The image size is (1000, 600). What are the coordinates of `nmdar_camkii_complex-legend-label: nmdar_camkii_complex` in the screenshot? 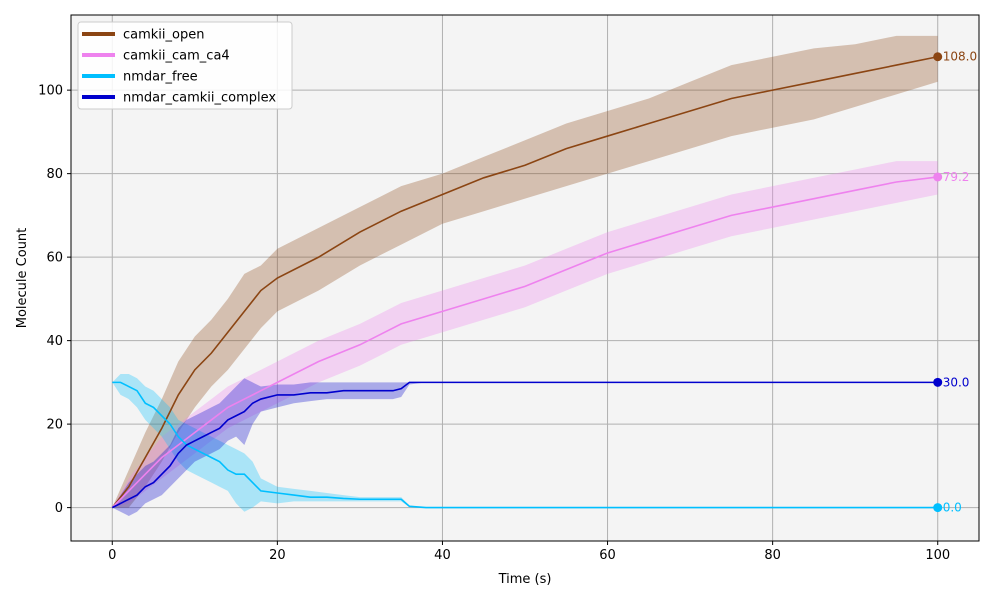 It's located at (199, 98).